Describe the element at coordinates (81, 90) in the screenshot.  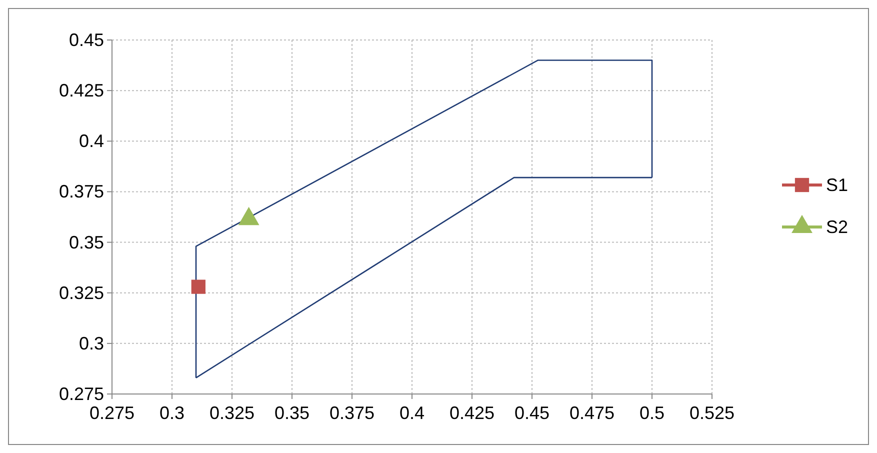
I see `y-tick-label: 0.425` at that location.